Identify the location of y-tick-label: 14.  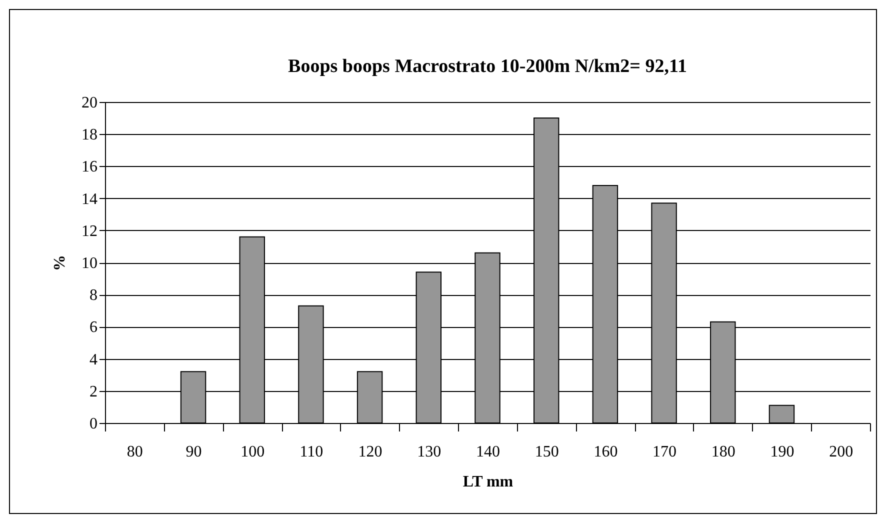
(90, 199).